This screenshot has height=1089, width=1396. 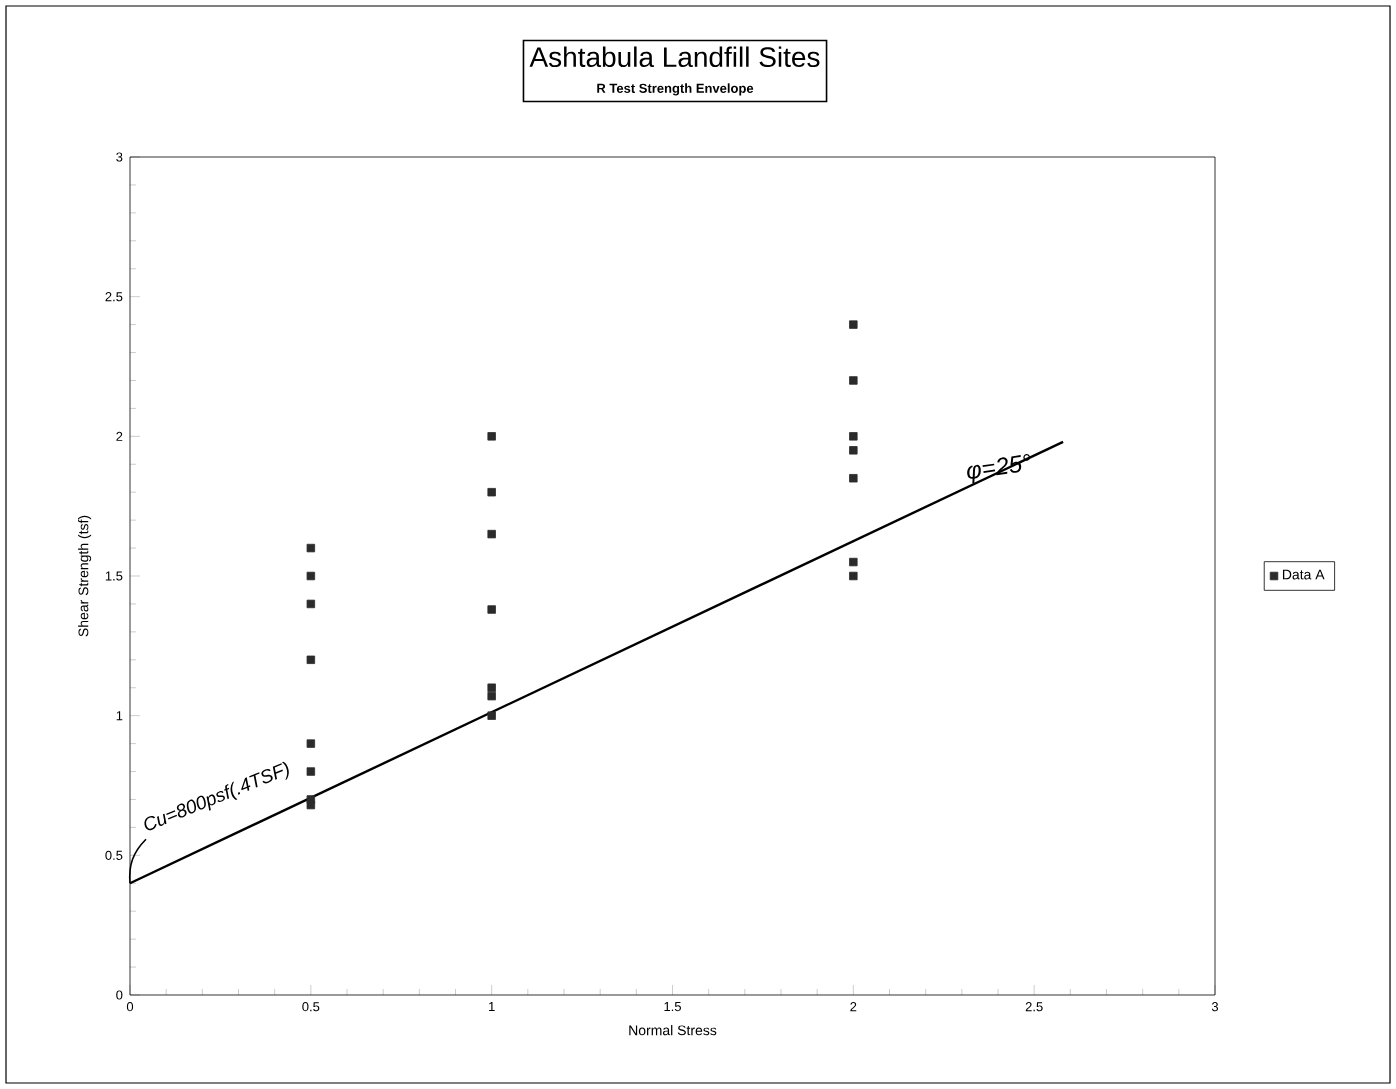 I want to click on annotation: φ=25°, so click(x=999, y=469).